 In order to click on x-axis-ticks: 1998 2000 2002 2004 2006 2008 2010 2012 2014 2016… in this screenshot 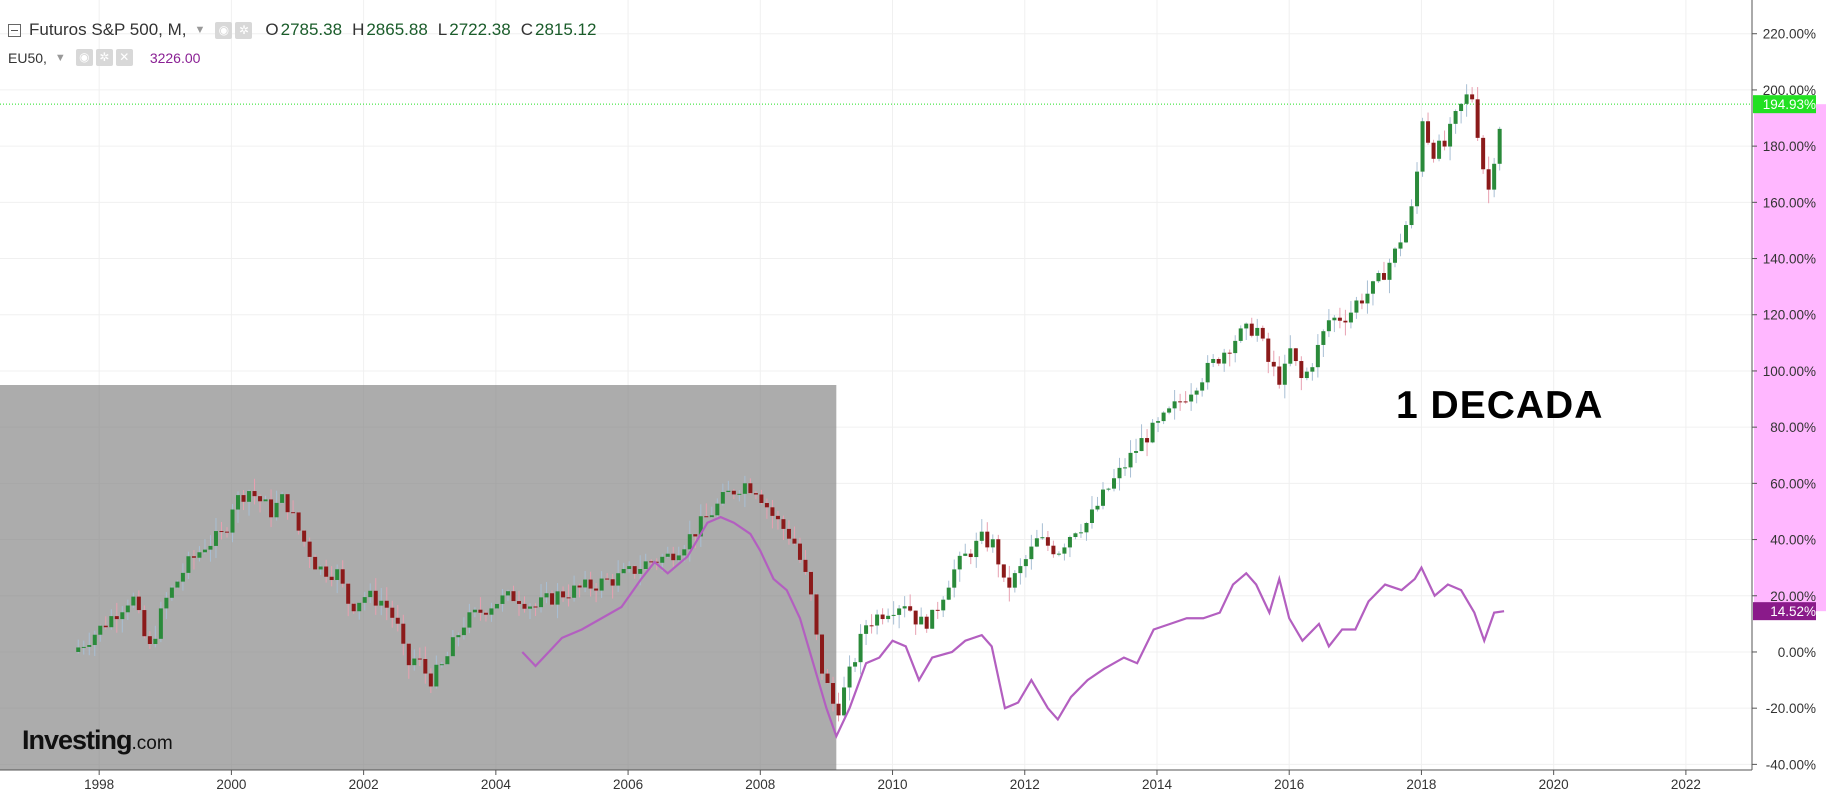, I will do `click(892, 781)`.